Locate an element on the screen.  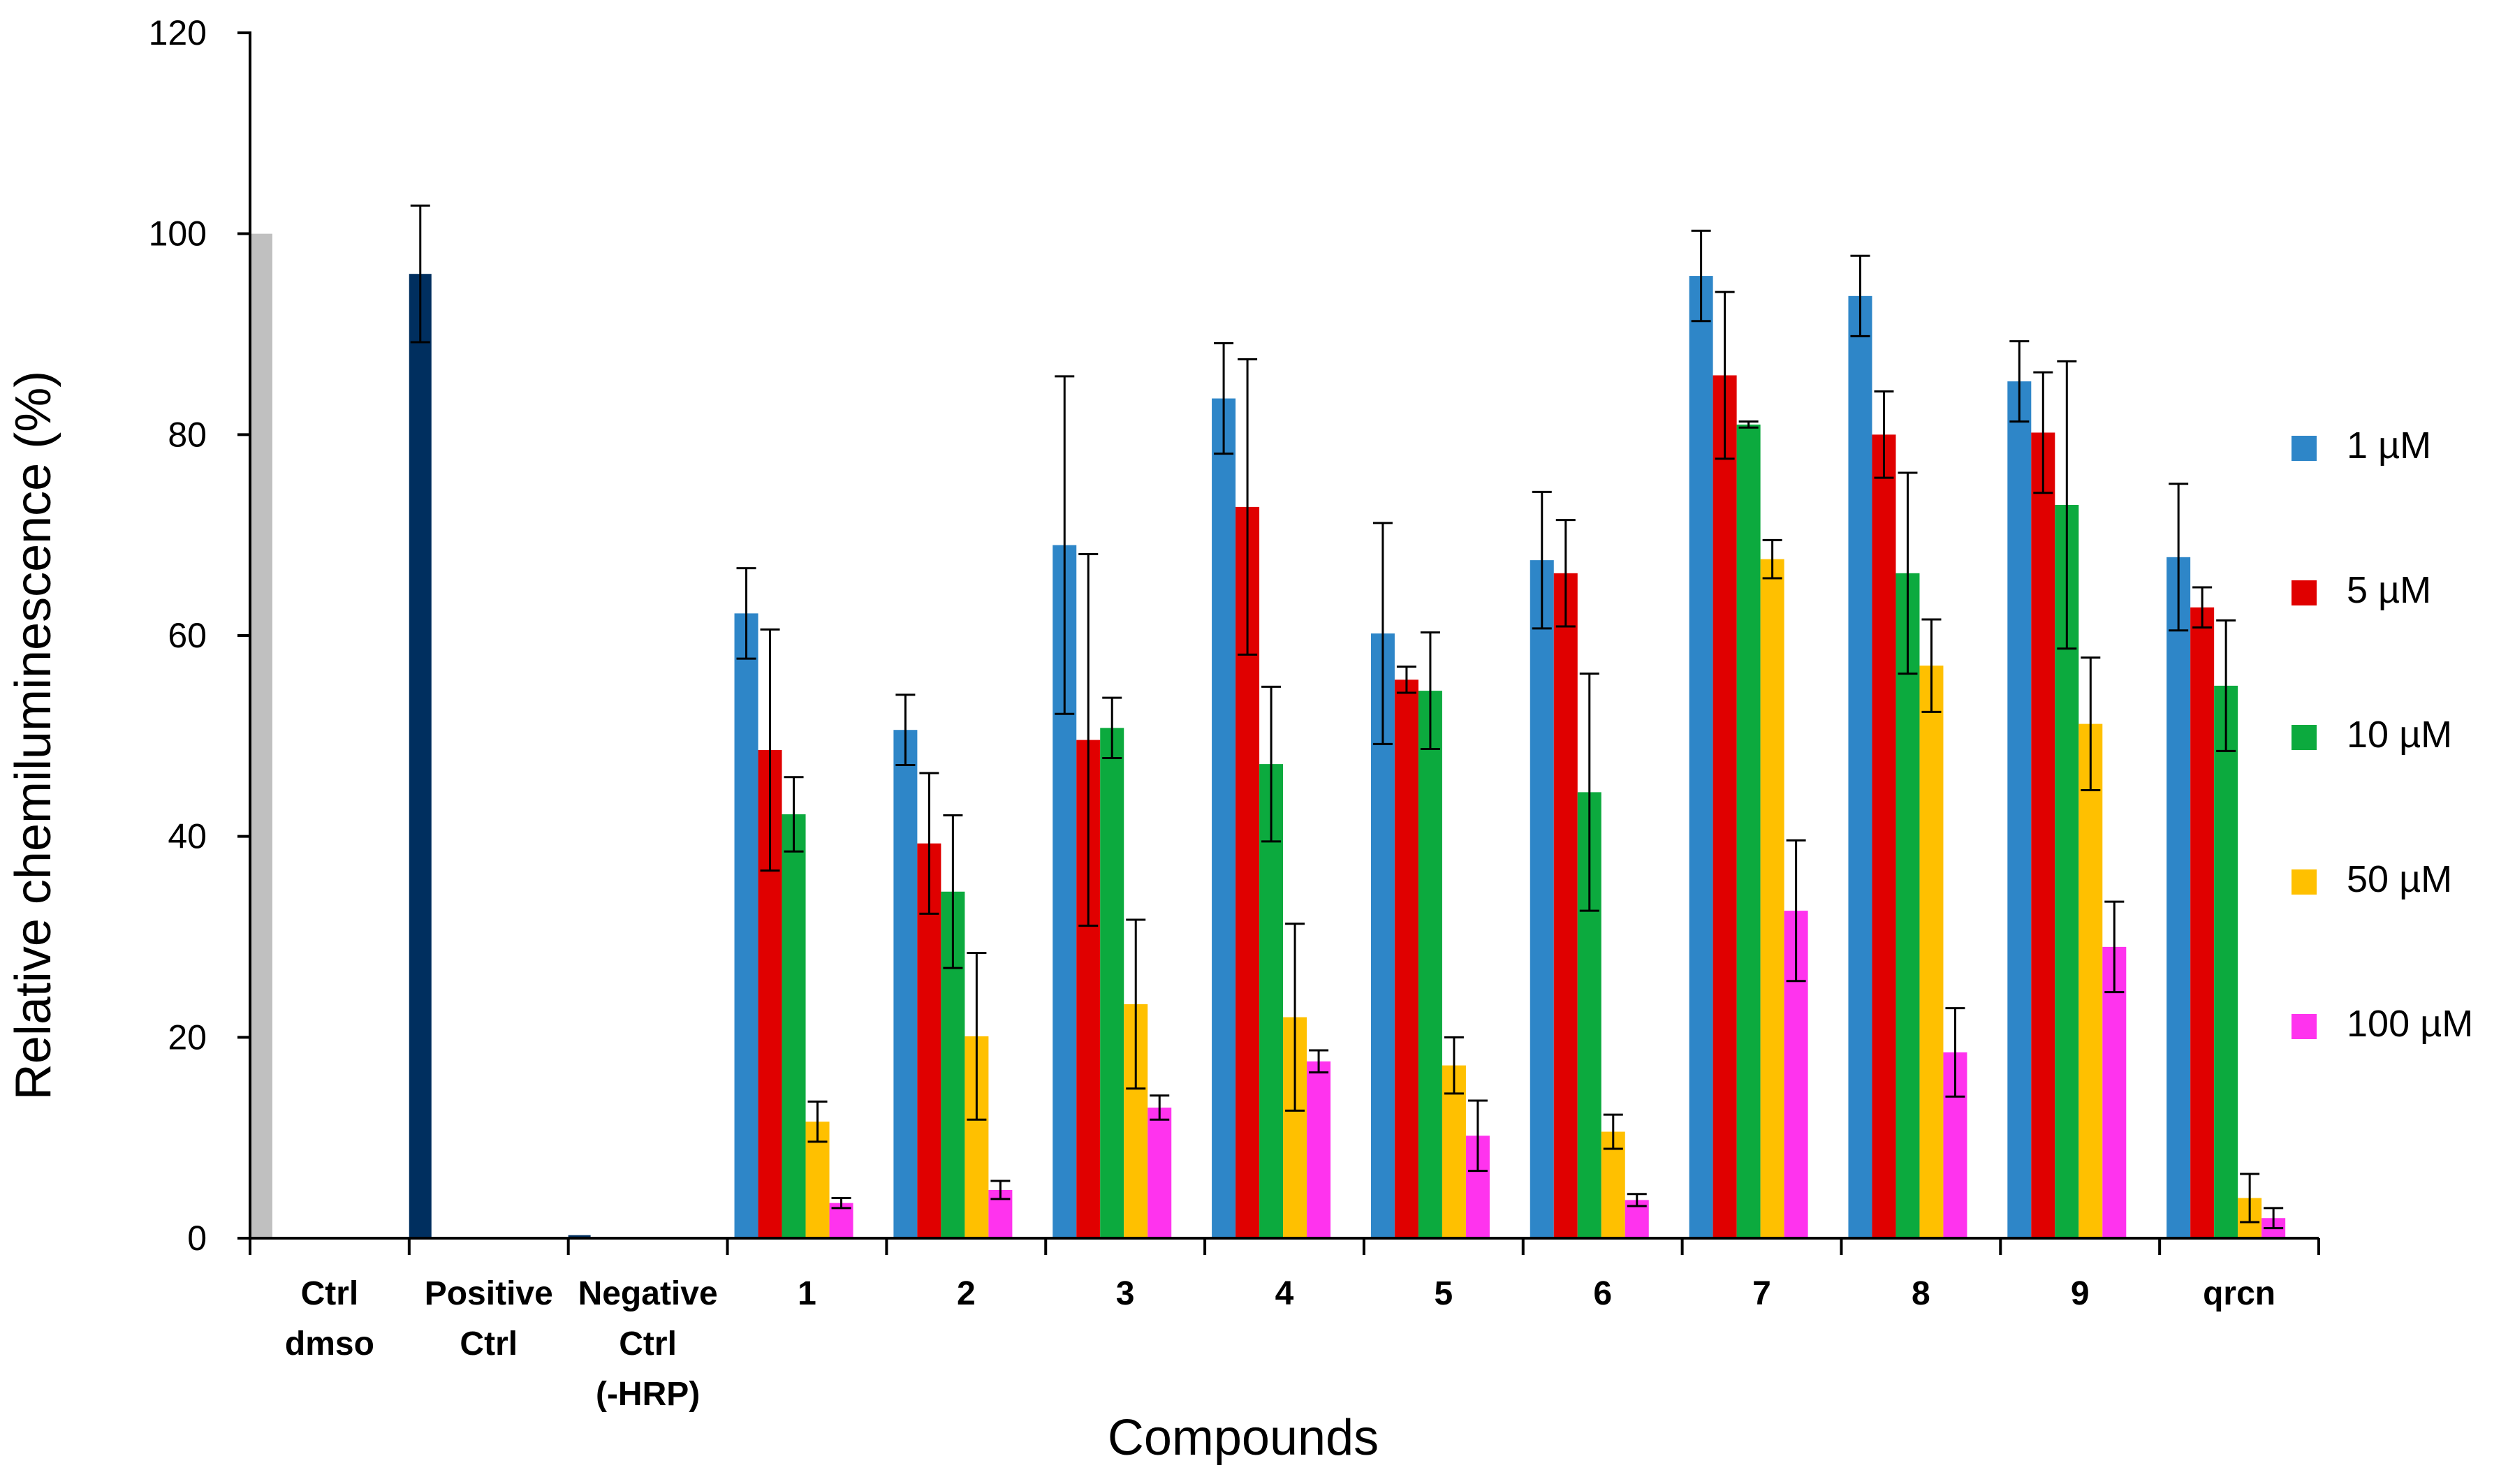
bar-series1-cat4 is located at coordinates (746, 926).